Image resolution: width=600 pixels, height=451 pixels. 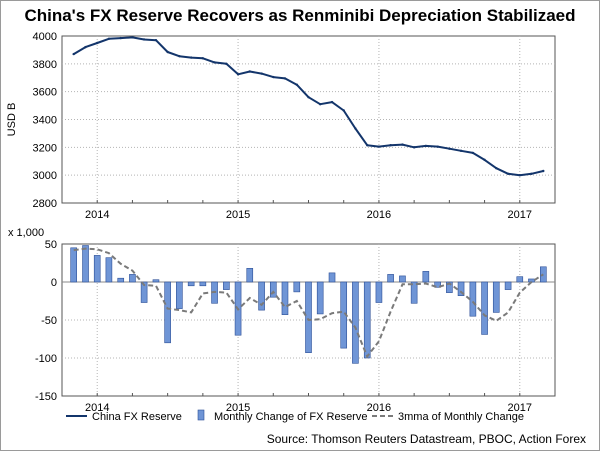 What do you see at coordinates (45, 204) in the screenshot?
I see `top-y-tick-label: 2800` at bounding box center [45, 204].